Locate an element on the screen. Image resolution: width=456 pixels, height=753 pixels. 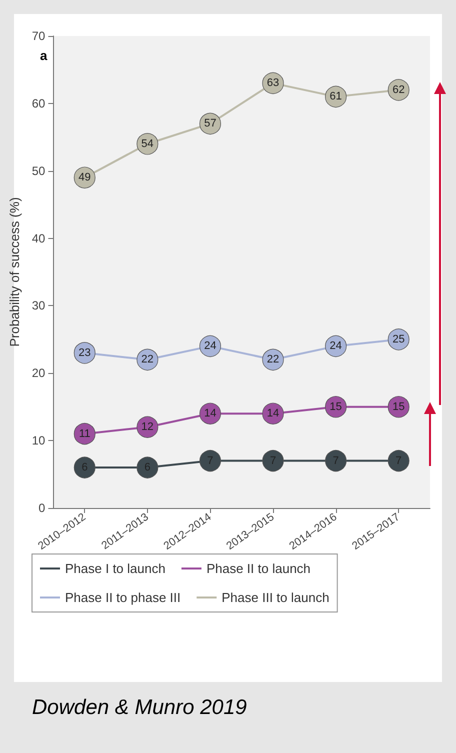
legend-label: Phase III to launch is located at coordinates (276, 597).